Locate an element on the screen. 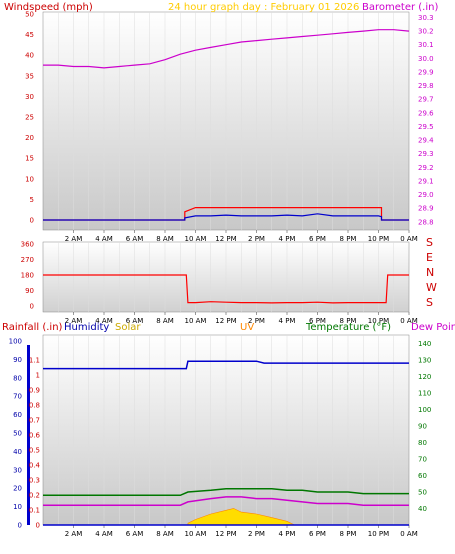 Image resolution: width=455 pixels, height=554 pixels. humidity-y-tick-label: 50 is located at coordinates (17, 434).